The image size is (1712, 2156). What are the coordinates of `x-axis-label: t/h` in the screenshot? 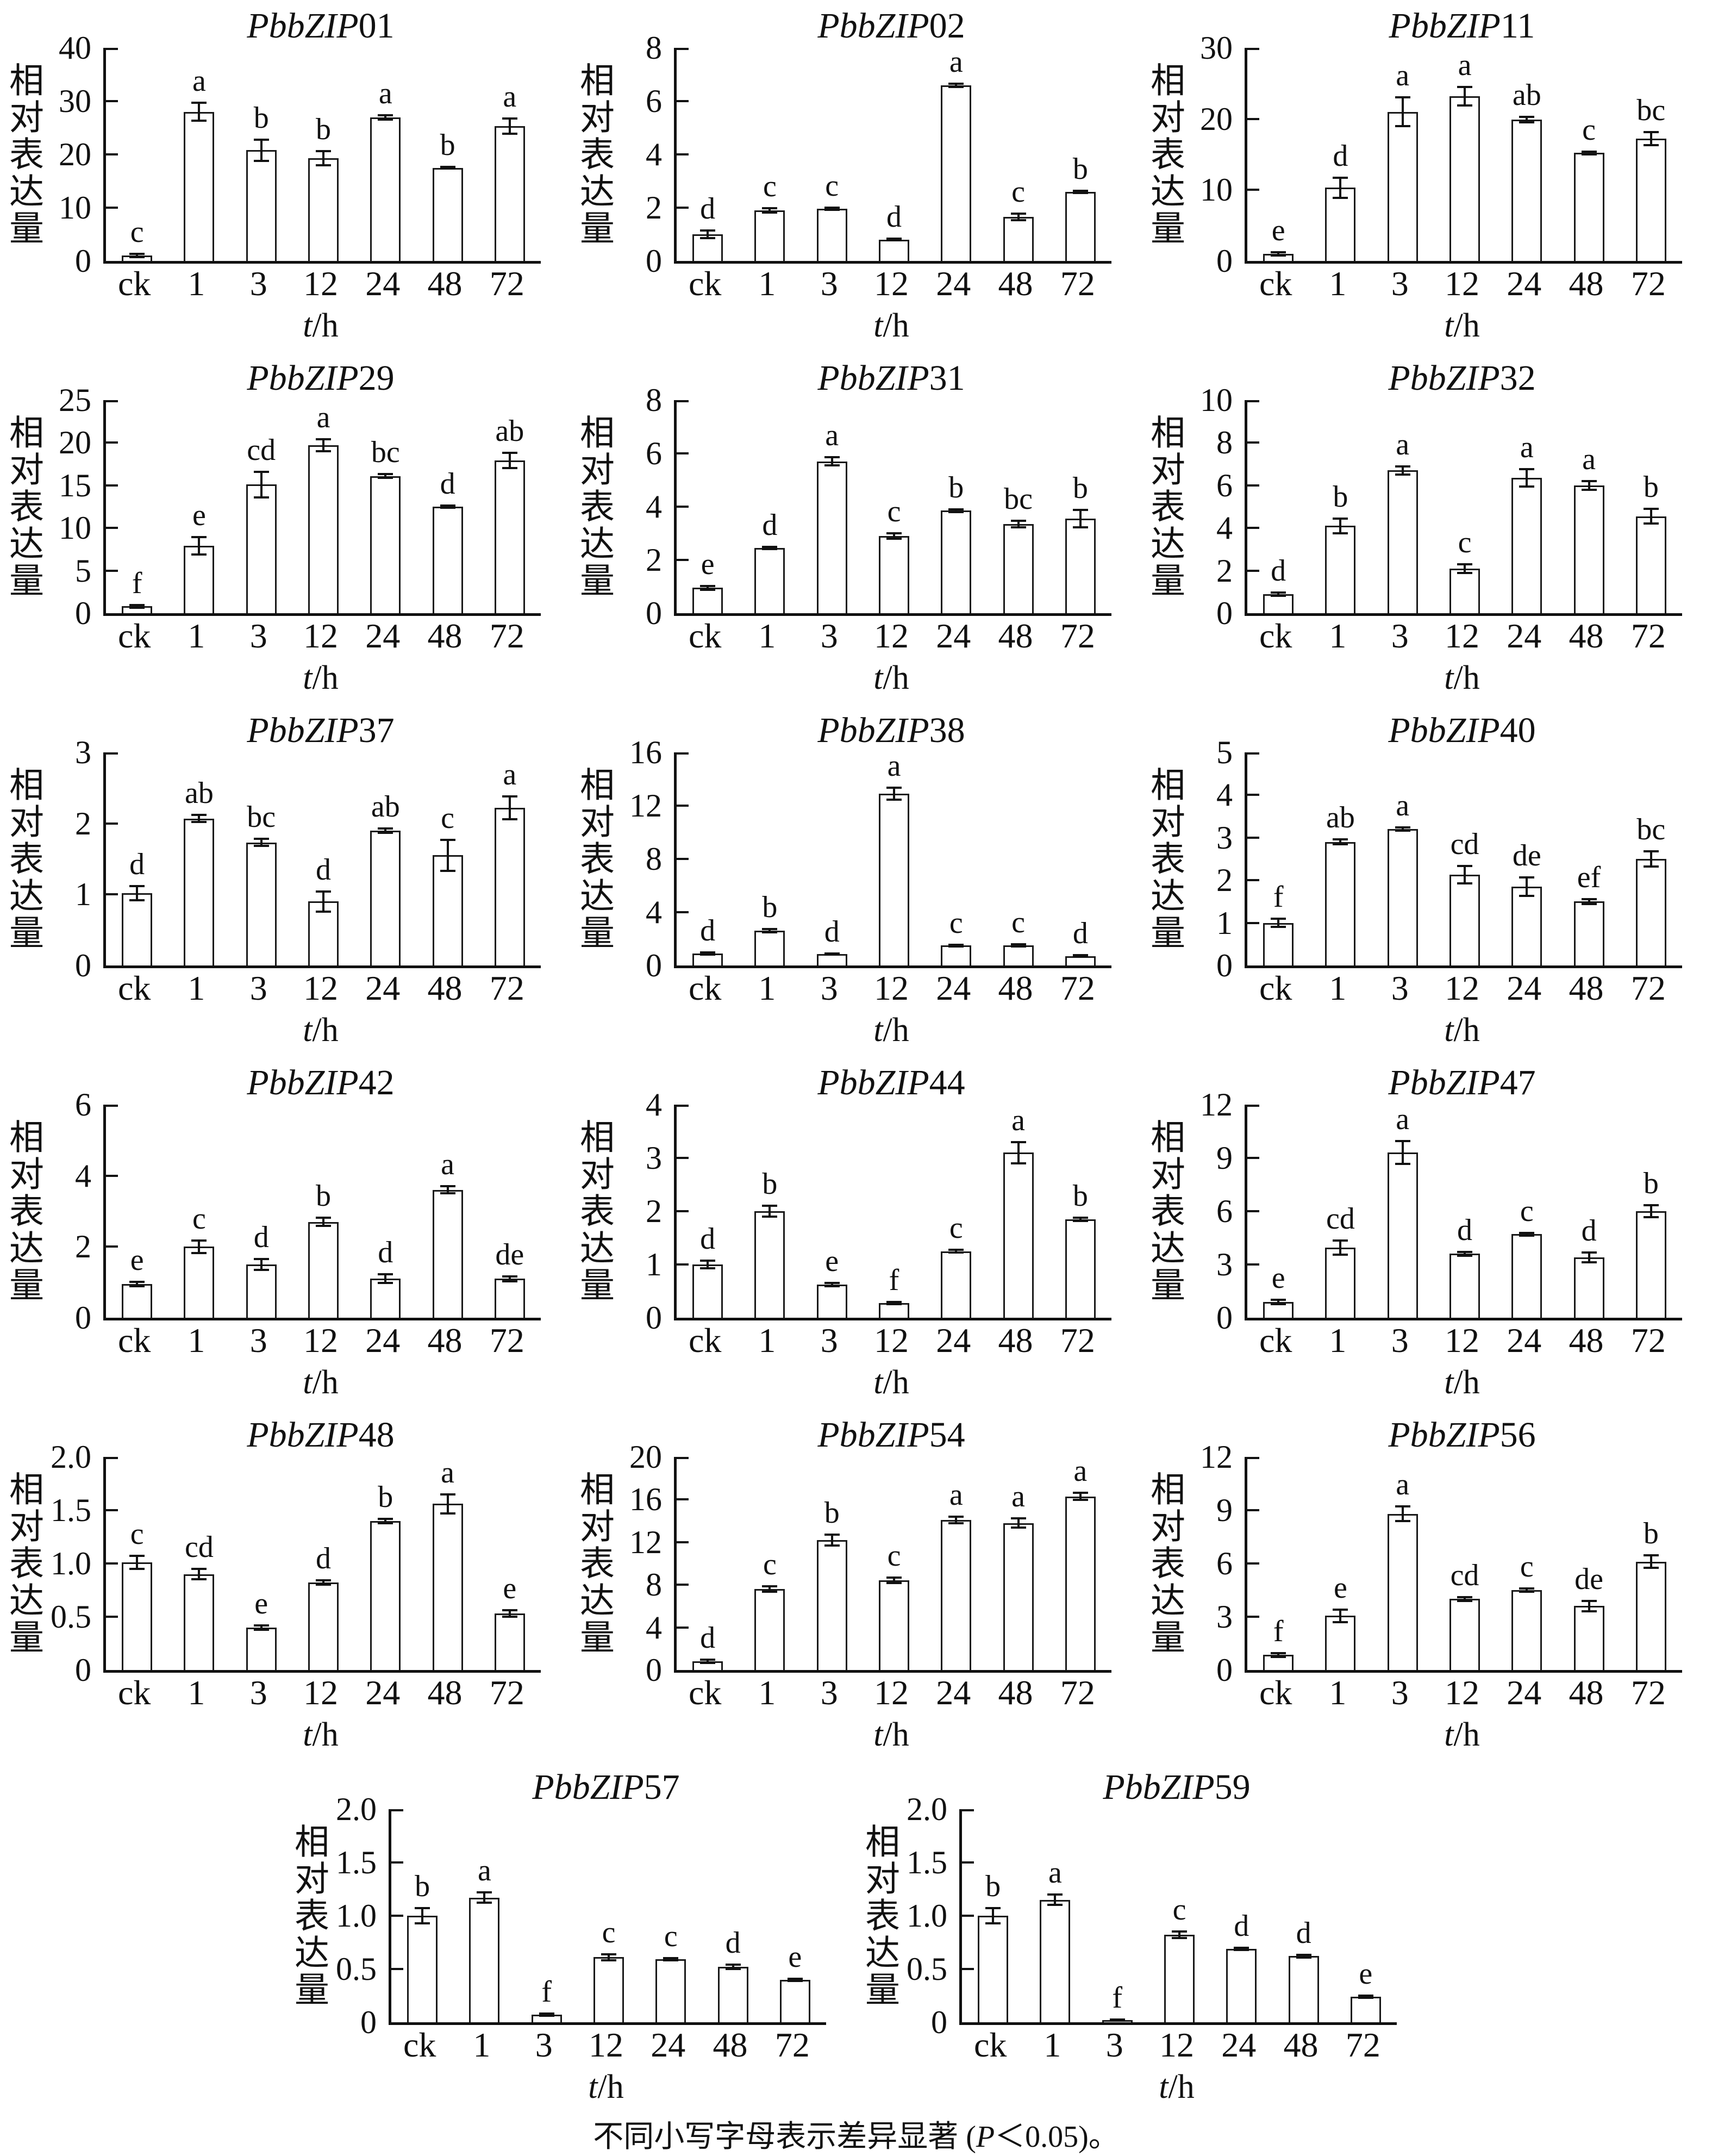 It's located at (1462, 1031).